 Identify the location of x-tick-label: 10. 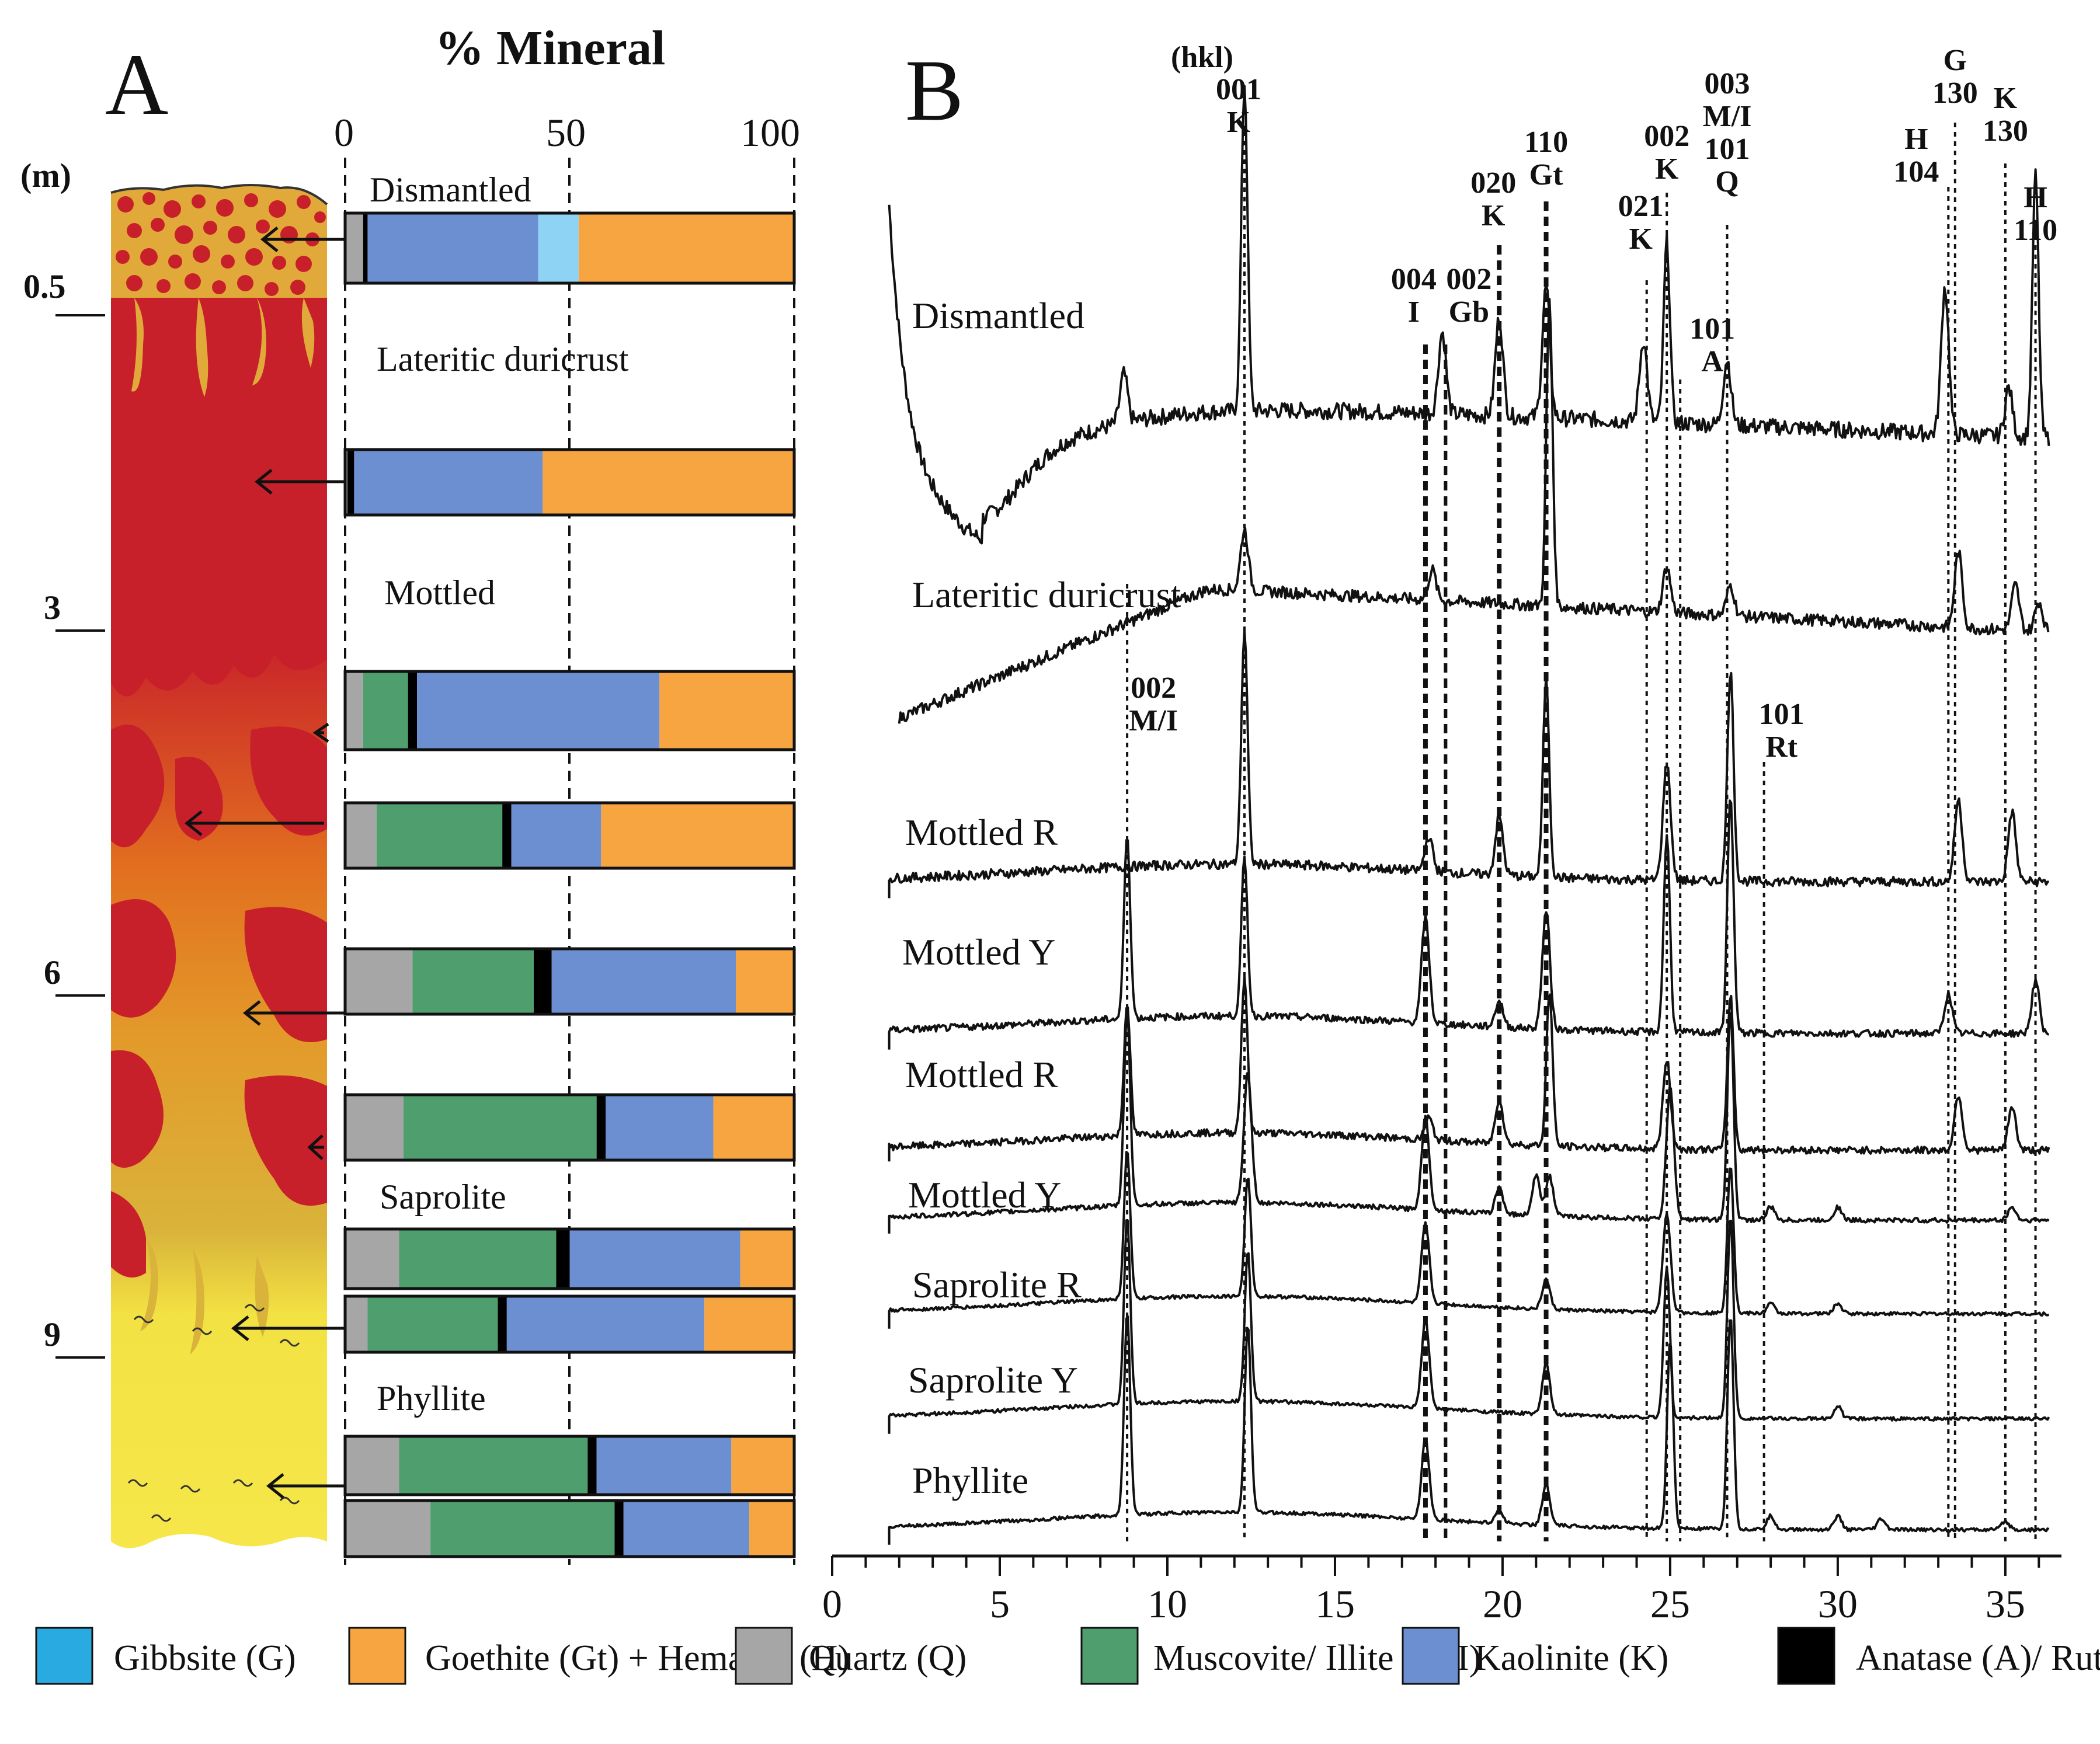
(1167, 1604).